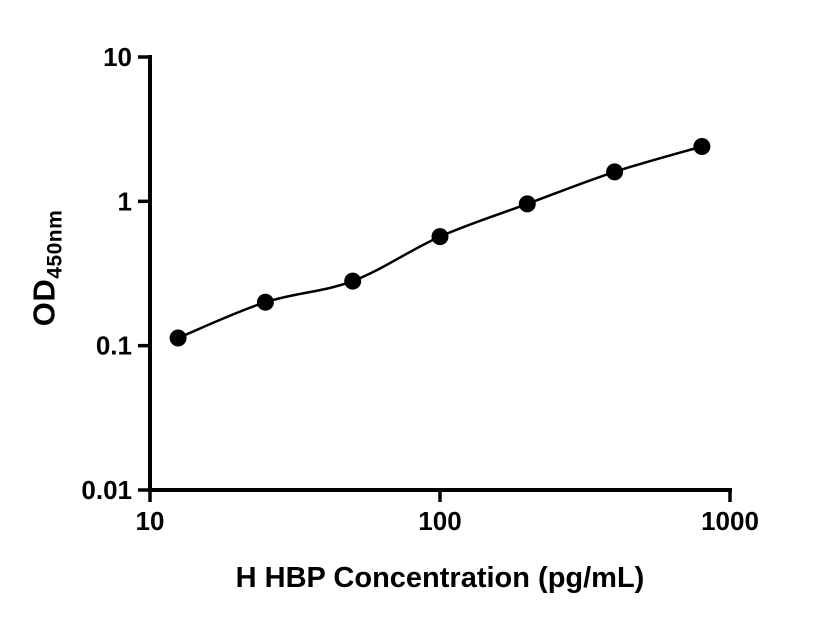 The width and height of the screenshot is (816, 640). Describe the element at coordinates (117, 57) in the screenshot. I see `y-tick-label: 10` at that location.